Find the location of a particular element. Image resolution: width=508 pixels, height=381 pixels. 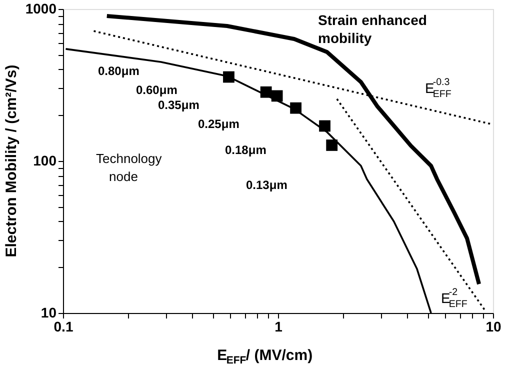

y-tick-label: 100 is located at coordinates (45, 160).